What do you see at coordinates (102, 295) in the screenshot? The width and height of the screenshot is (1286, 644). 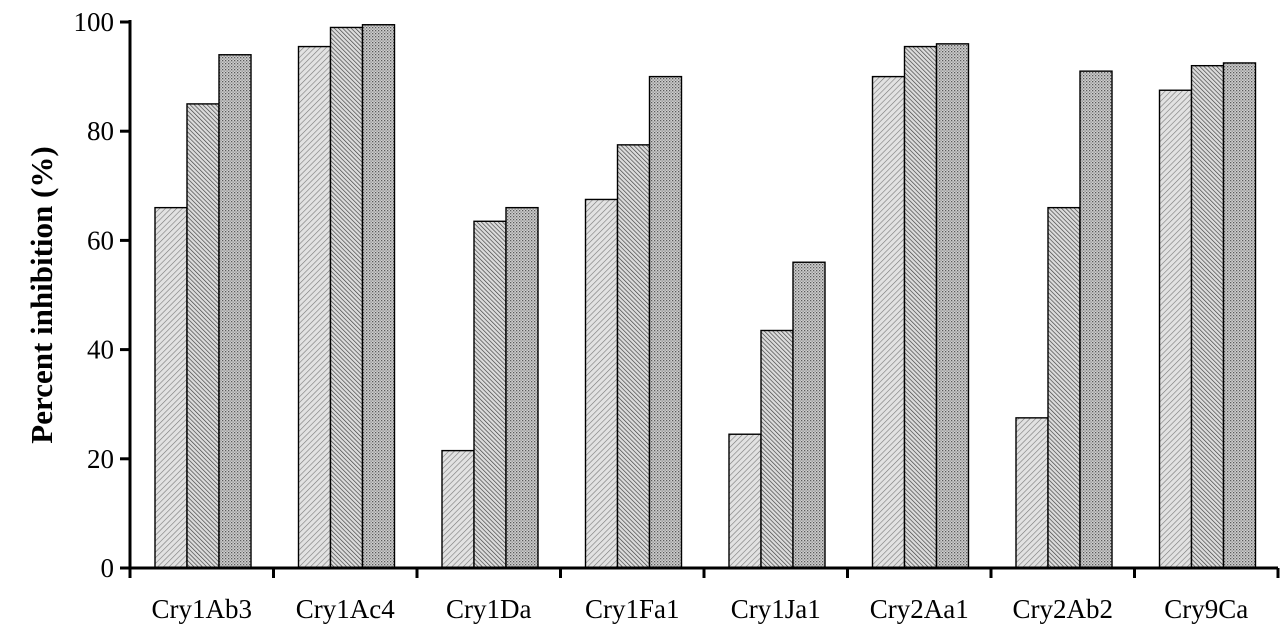 I see `y-ticks-group: 0 20 40 60 80 100` at bounding box center [102, 295].